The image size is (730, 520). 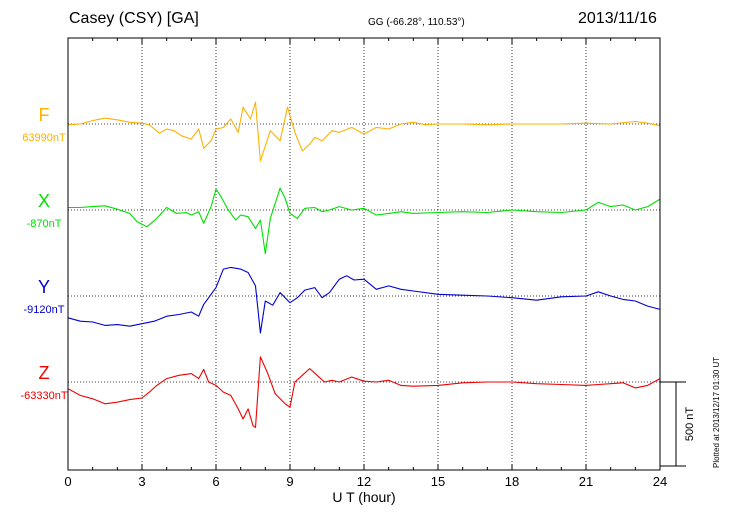 What do you see at coordinates (44, 310) in the screenshot?
I see `series-baseline-y: -9120nT` at bounding box center [44, 310].